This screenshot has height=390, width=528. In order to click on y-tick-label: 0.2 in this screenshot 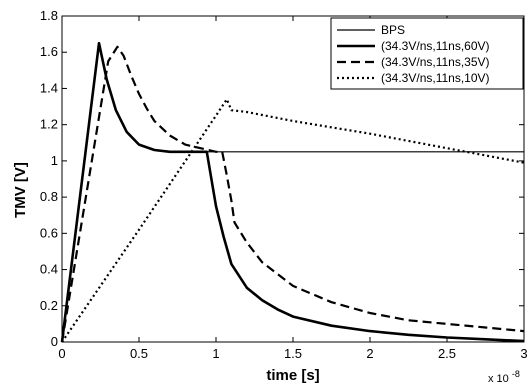, I will do `click(49, 305)`.